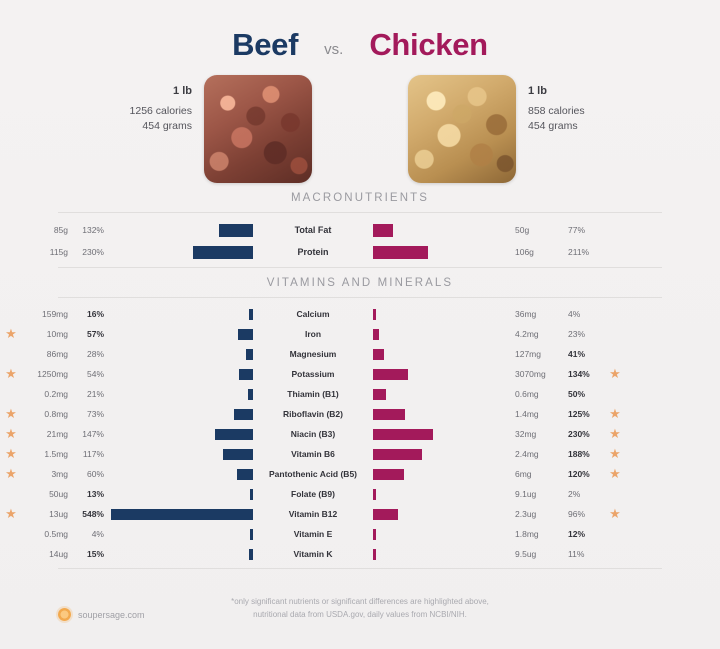 This screenshot has width=720, height=649. Describe the element at coordinates (360, 230) in the screenshot. I see `table-row: 85g 132% Total Fat 50g 77%` at that location.